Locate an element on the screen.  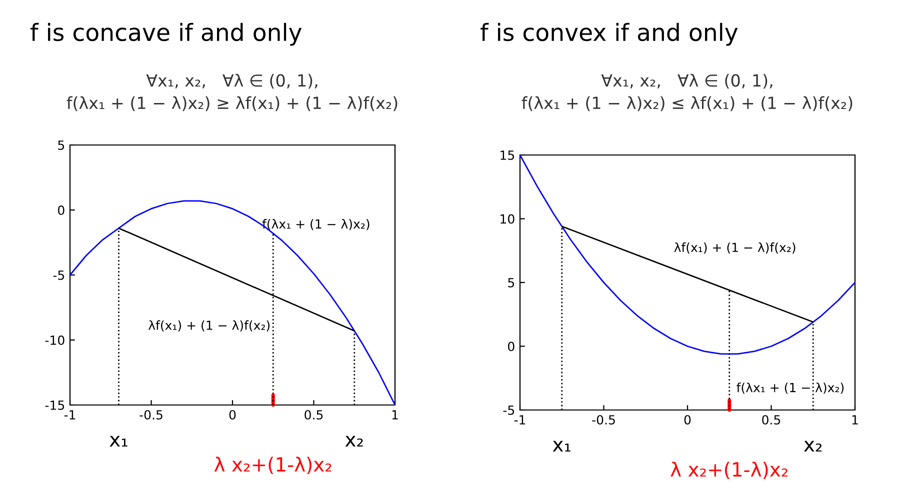
chart-title: f is convex if and only is located at coordinates (609, 34).